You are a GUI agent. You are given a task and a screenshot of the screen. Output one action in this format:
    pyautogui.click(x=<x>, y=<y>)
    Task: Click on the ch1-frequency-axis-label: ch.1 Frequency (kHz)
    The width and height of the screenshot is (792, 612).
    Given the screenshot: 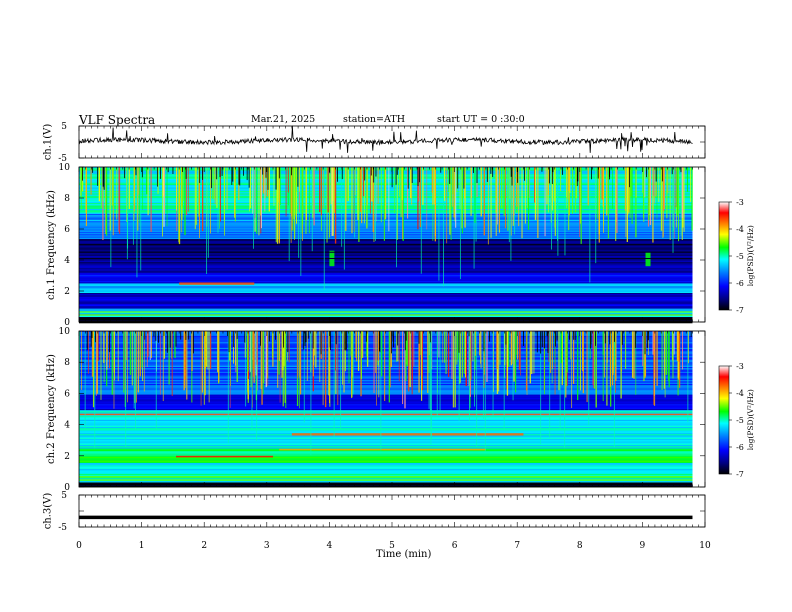 What is the action you would take?
    pyautogui.click(x=51, y=244)
    